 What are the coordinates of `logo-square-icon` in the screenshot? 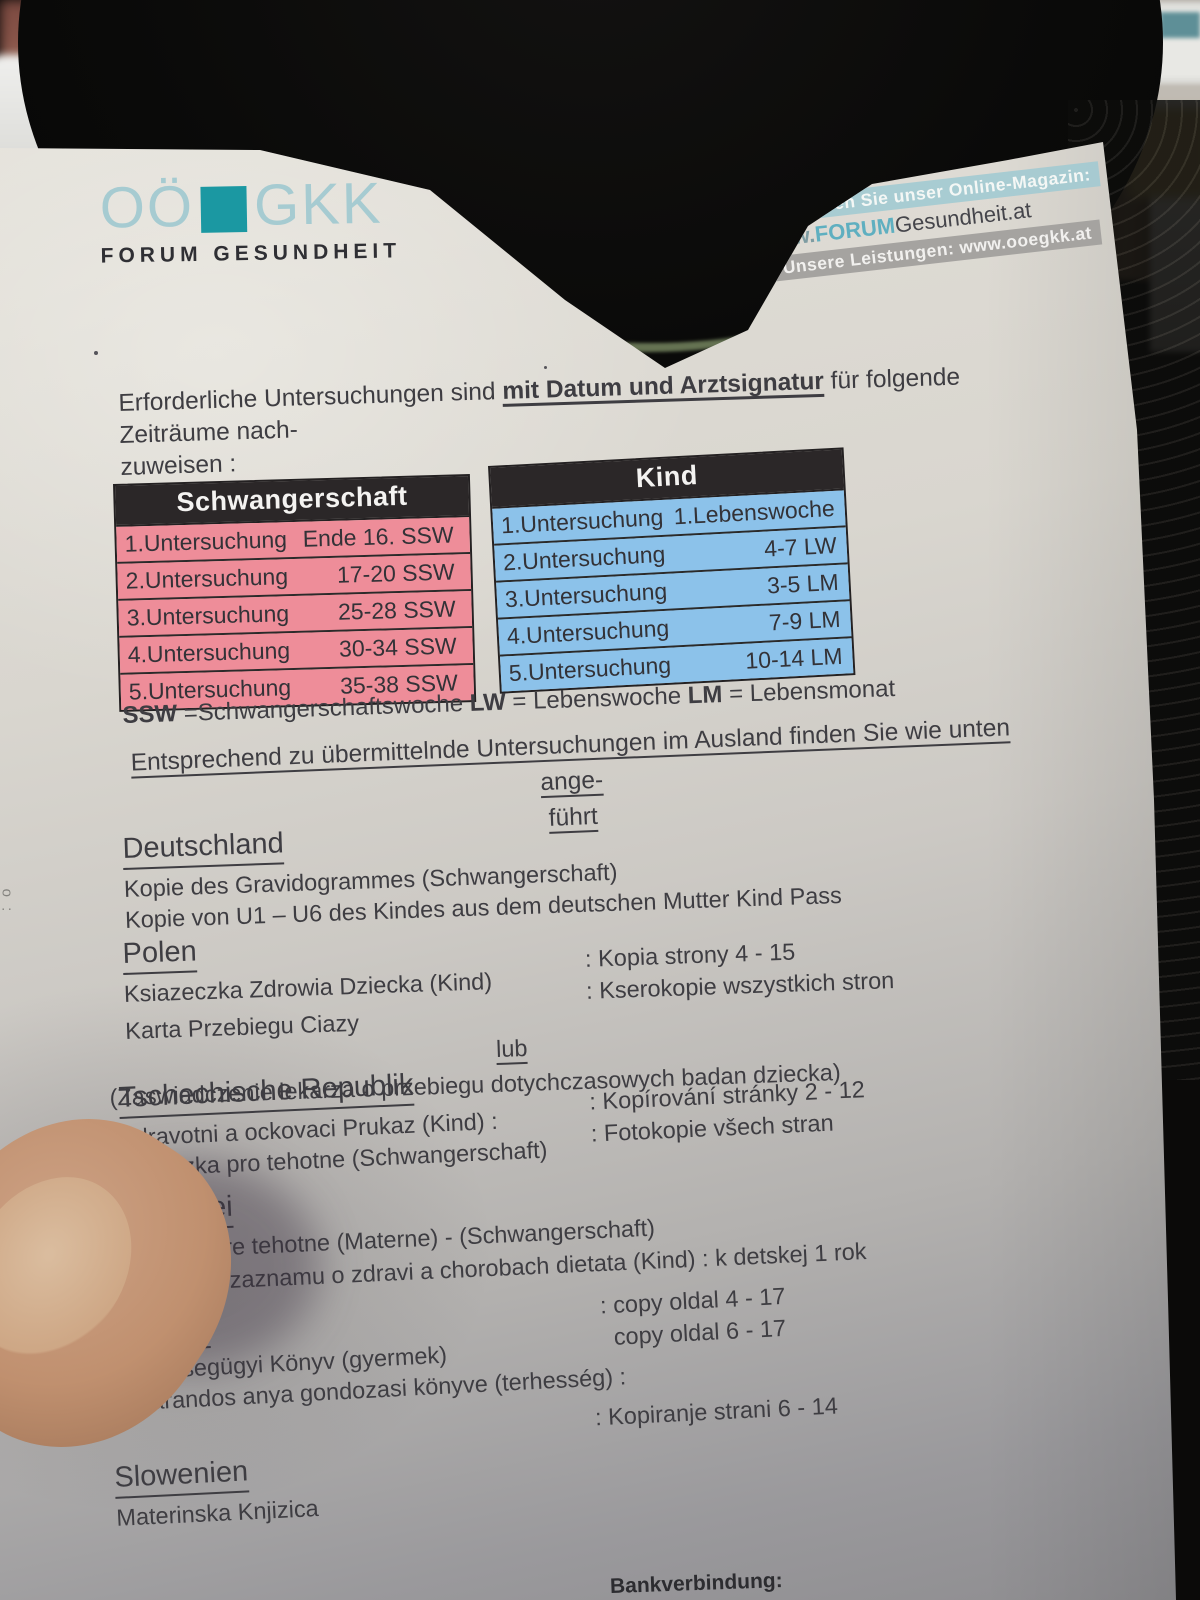 It's located at (224, 209).